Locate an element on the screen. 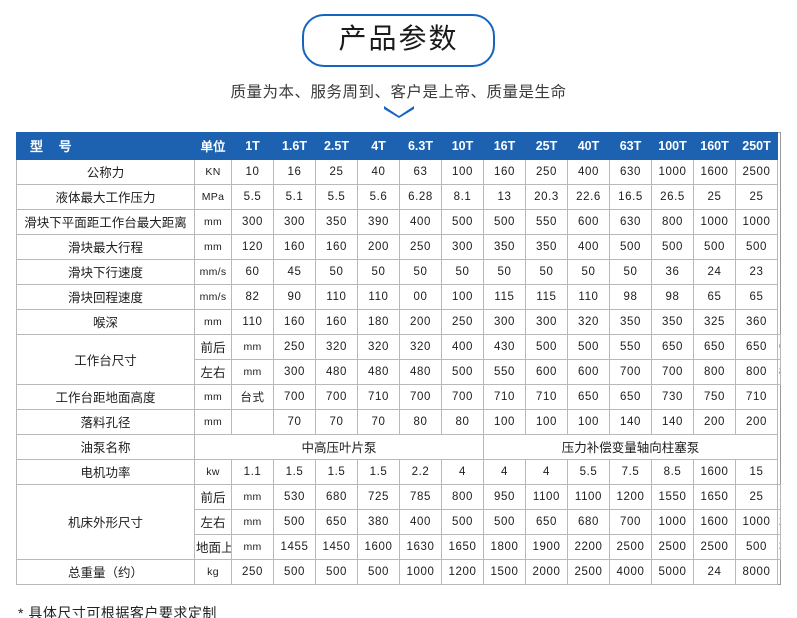 The image size is (797, 618). header-model-2-5t: 2.5T is located at coordinates (336, 145).